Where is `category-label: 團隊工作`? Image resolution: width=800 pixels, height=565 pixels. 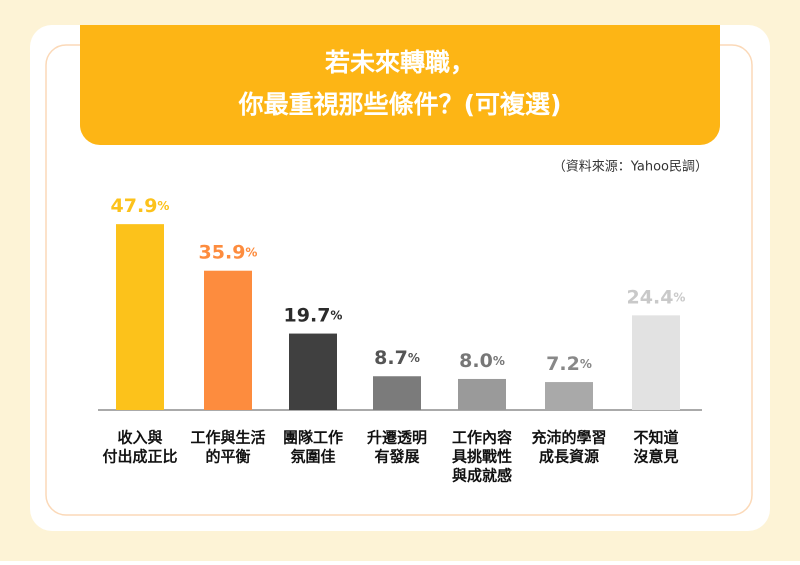
category-label: 團隊工作 is located at coordinates (313, 438).